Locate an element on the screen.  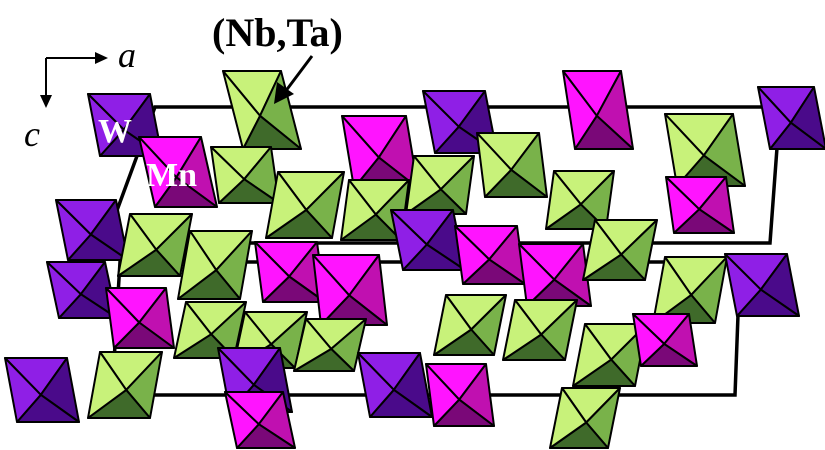
mn-label: Mn is located at coordinates (171, 175).